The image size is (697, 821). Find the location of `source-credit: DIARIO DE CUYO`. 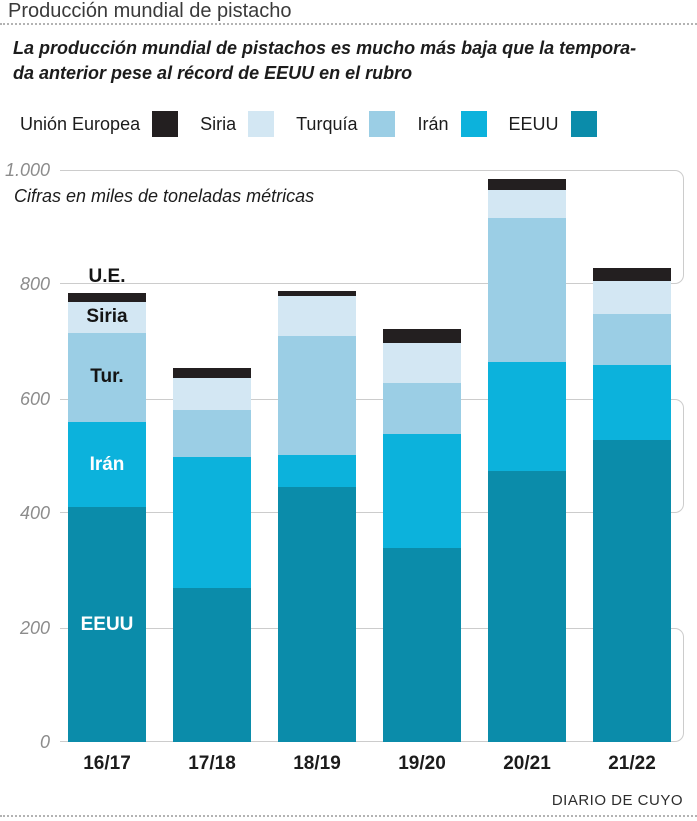

source-credit: DIARIO DE CUYO is located at coordinates (617, 800).